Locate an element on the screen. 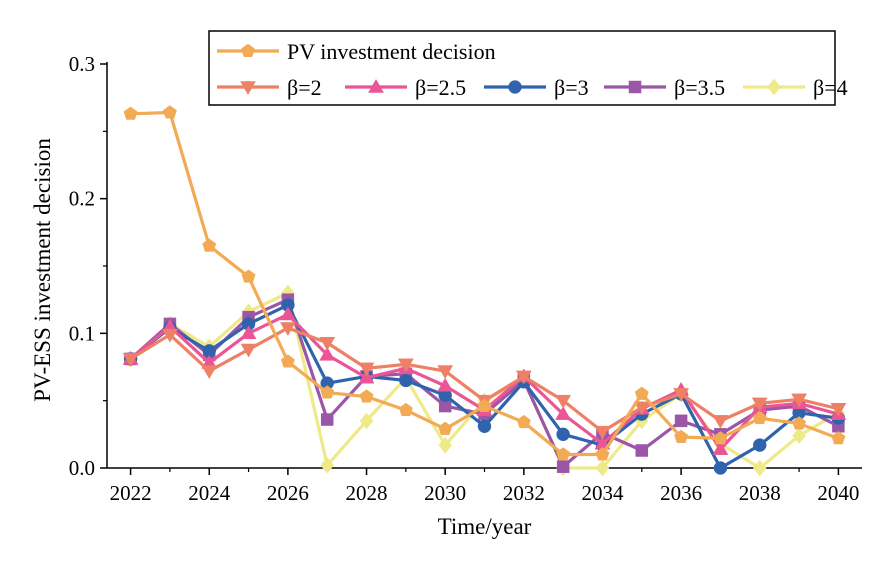 This screenshot has width=891, height=564. x-tick-label: 2030 is located at coordinates (445, 493).